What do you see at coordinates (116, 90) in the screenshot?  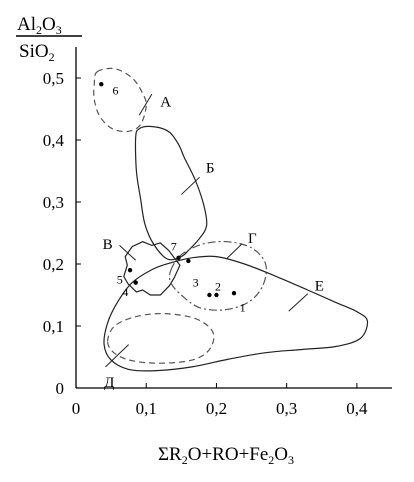 I see `point-label: 6` at bounding box center [116, 90].